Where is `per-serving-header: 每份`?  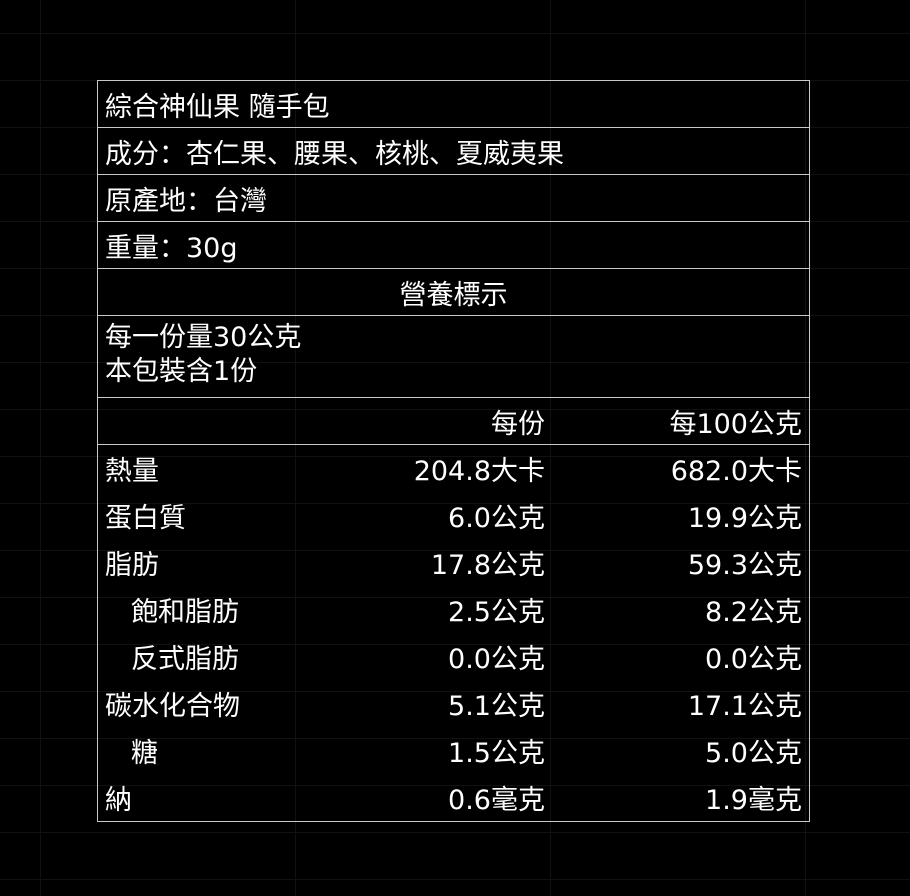 per-serving-header: 每份 is located at coordinates (518, 424).